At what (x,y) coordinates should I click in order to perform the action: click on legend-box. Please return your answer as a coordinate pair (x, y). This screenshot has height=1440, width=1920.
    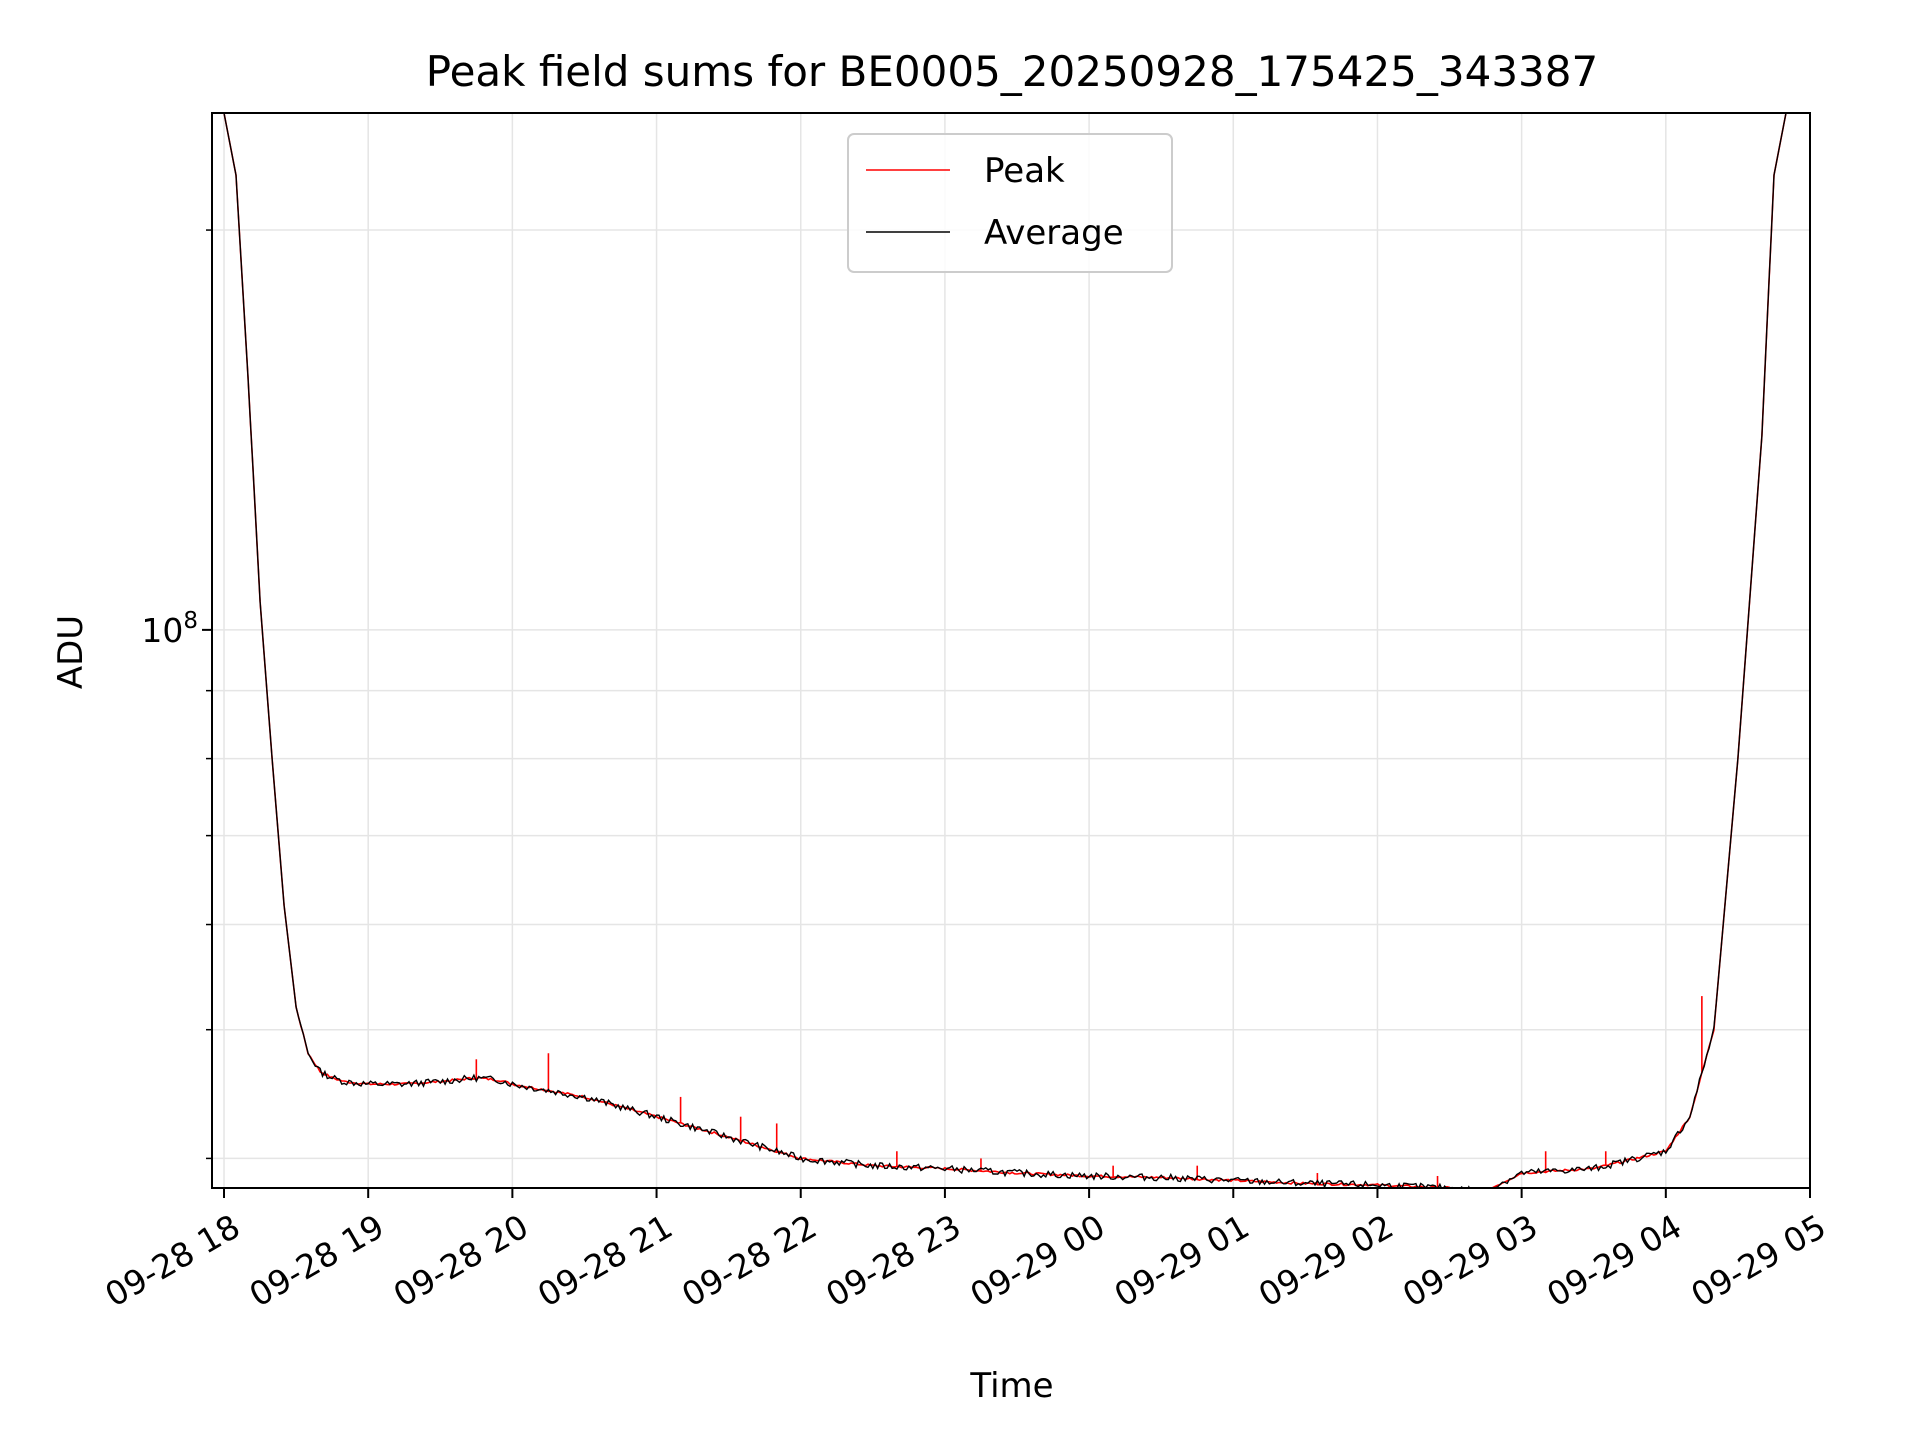
    Looking at the image, I should click on (1010, 203).